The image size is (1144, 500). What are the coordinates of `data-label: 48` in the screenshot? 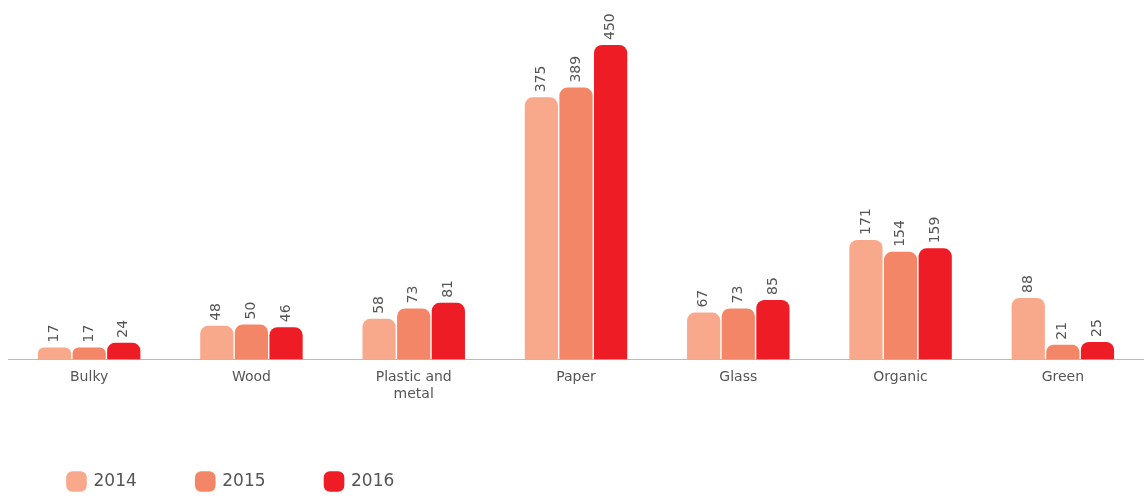 It's located at (215, 312).